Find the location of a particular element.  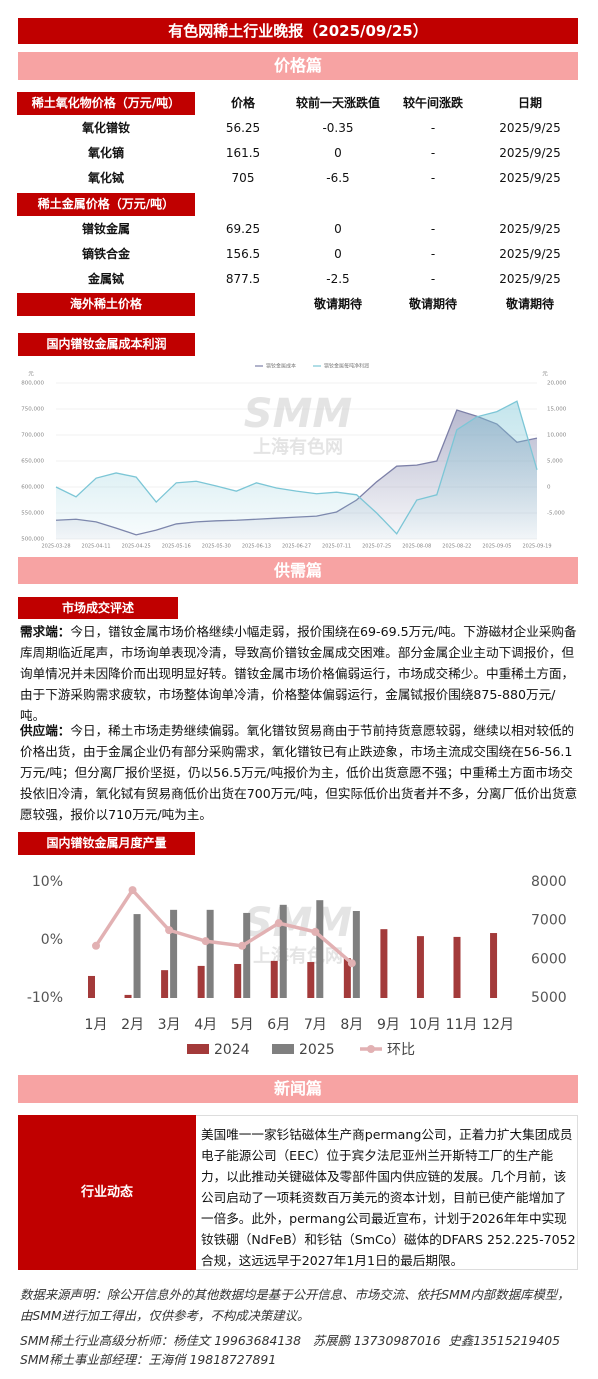

x-tick-label: 2025-06-27 is located at coordinates (296, 547).